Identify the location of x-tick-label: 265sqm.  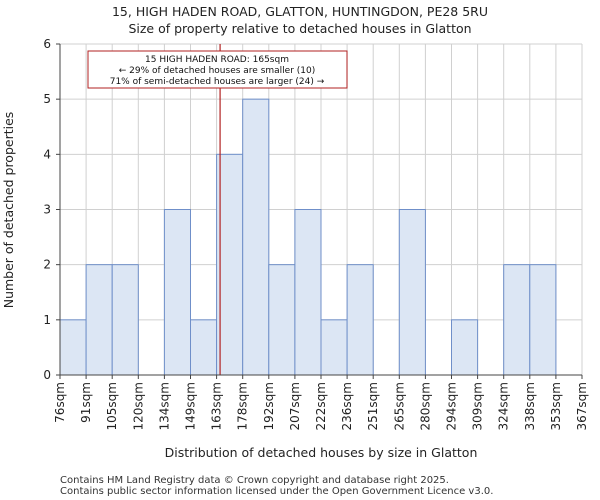
(399, 406).